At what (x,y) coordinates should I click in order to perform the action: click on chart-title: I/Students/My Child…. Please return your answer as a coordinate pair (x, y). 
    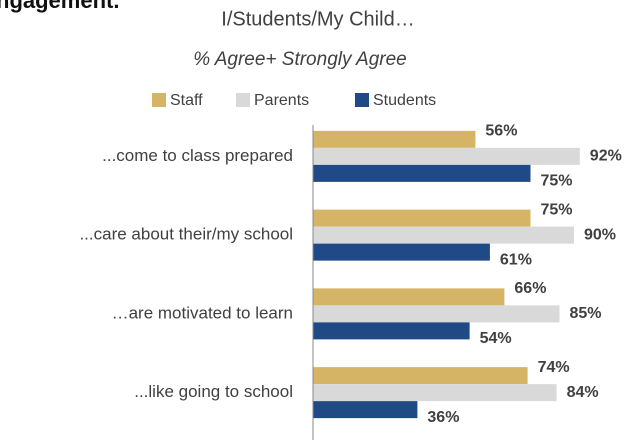
    Looking at the image, I should click on (317, 19).